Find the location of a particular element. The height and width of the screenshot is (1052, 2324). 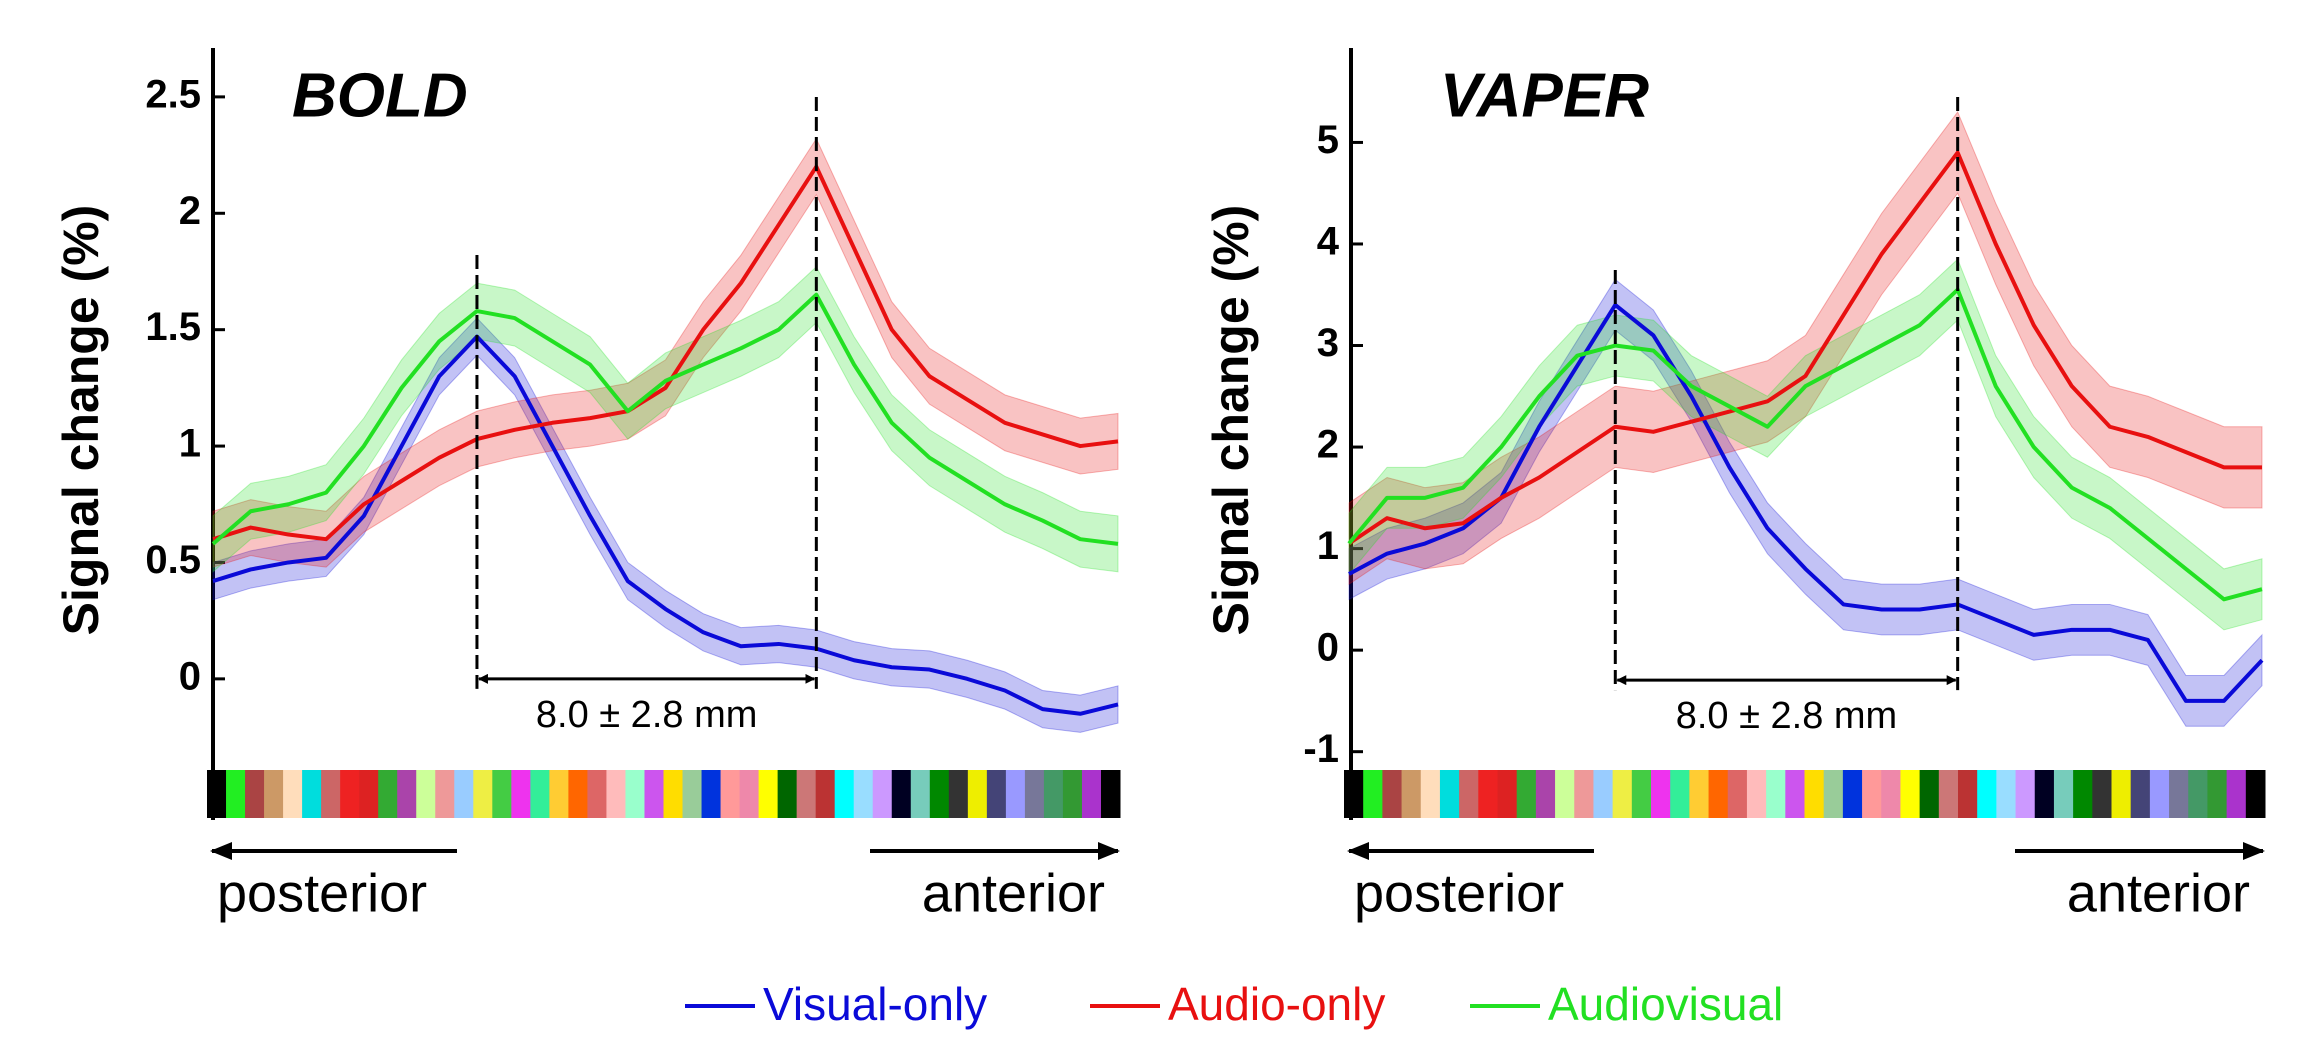

y-tick-label: 1.5 is located at coordinates (173, 327).